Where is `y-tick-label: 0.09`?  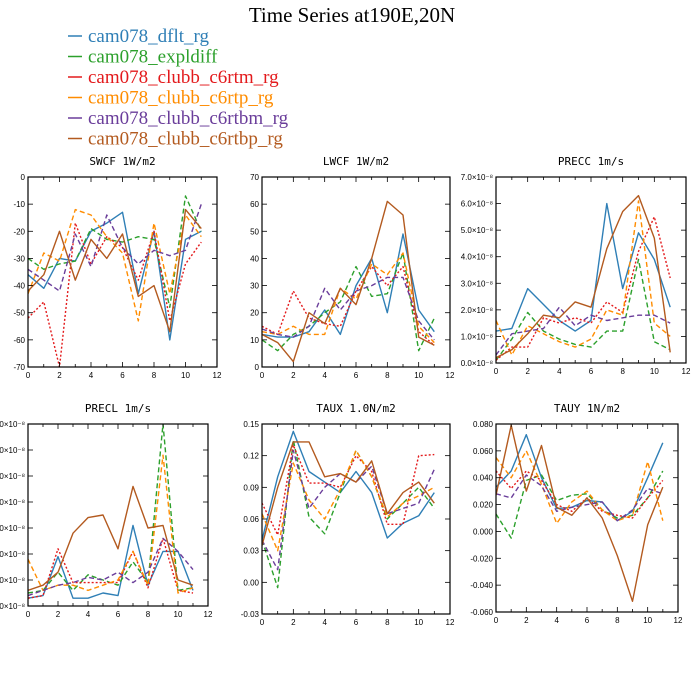
y-tick-label: 0.09 is located at coordinates (251, 487).